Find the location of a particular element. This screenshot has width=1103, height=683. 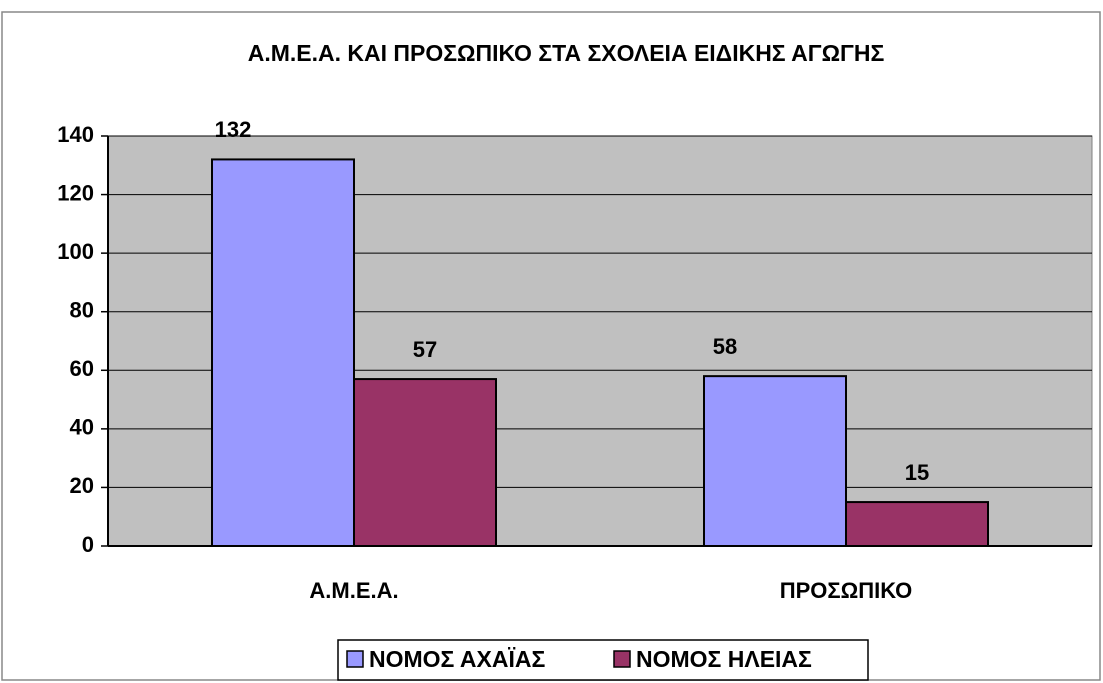

data-label: 132 is located at coordinates (233, 129).